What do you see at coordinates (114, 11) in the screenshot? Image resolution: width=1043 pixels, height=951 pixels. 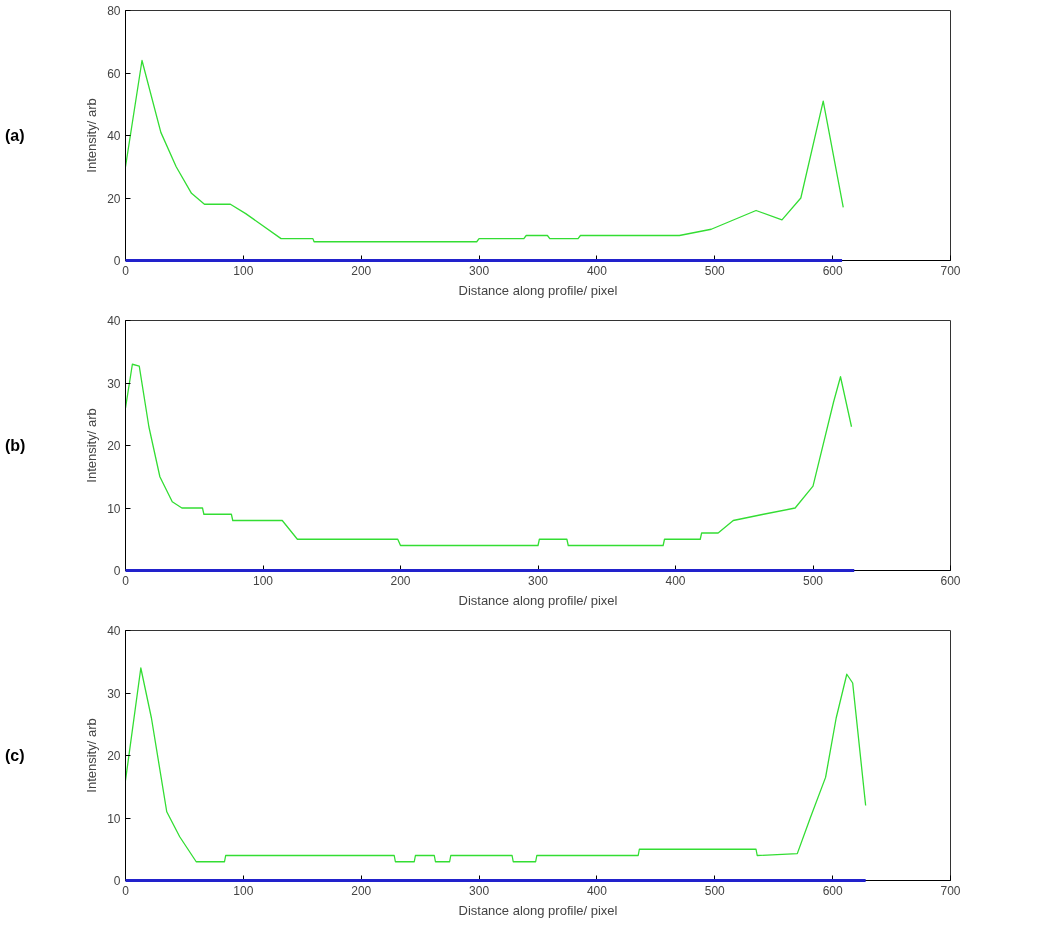 I see `y-tick-label: 80` at bounding box center [114, 11].